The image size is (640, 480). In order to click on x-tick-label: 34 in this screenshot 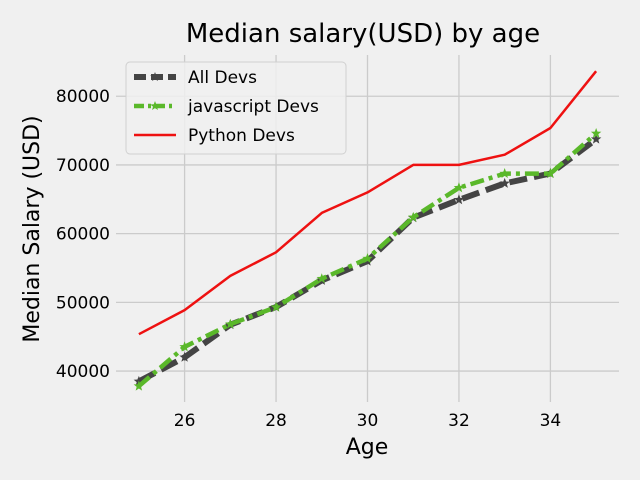, I will do `click(551, 421)`.